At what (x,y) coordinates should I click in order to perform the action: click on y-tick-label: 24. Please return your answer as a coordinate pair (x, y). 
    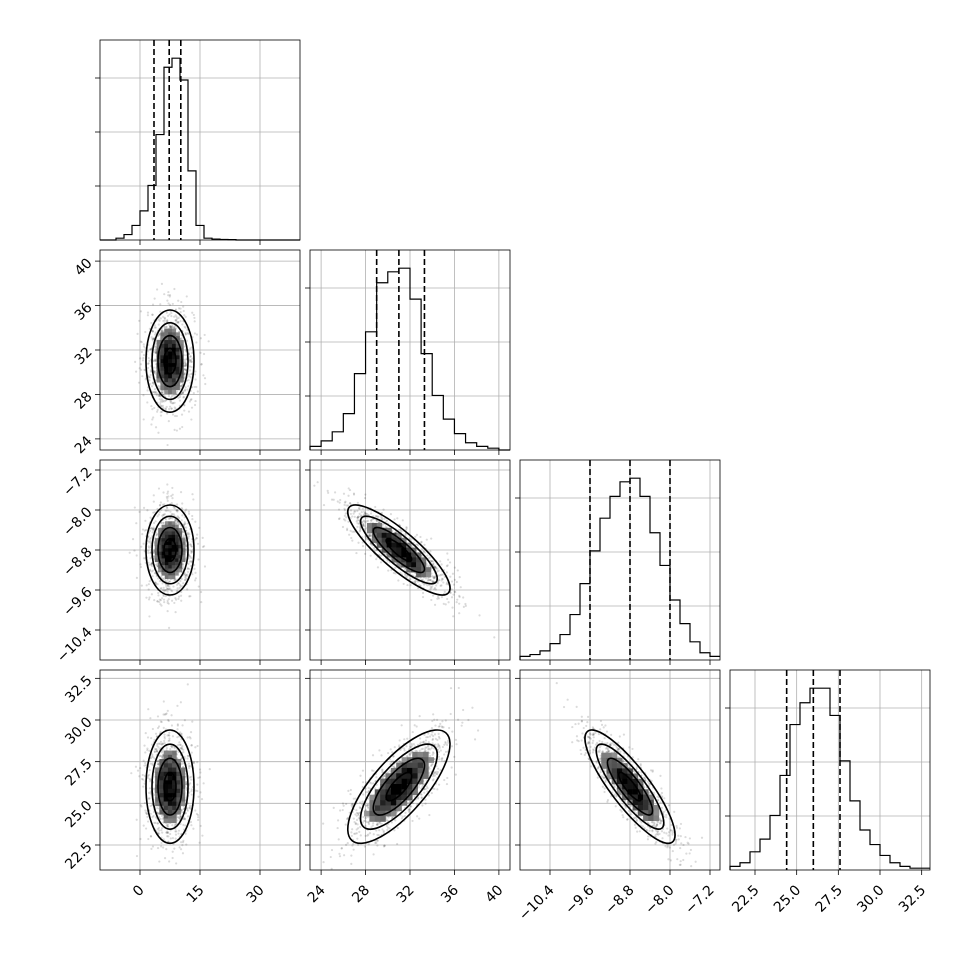
    Looking at the image, I should click on (84, 445).